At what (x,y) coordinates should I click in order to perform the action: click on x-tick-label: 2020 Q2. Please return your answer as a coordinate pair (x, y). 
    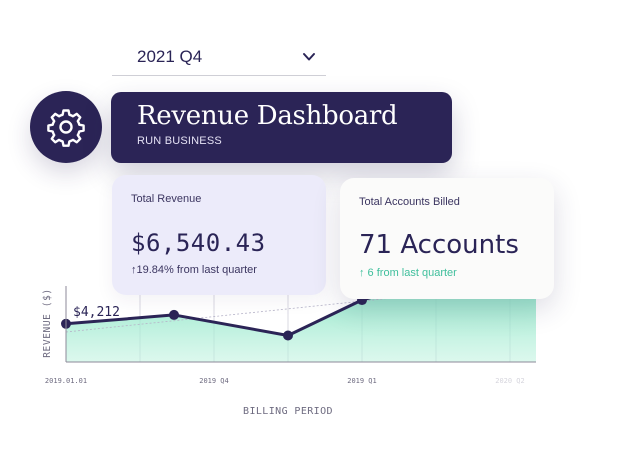
    Looking at the image, I should click on (510, 381).